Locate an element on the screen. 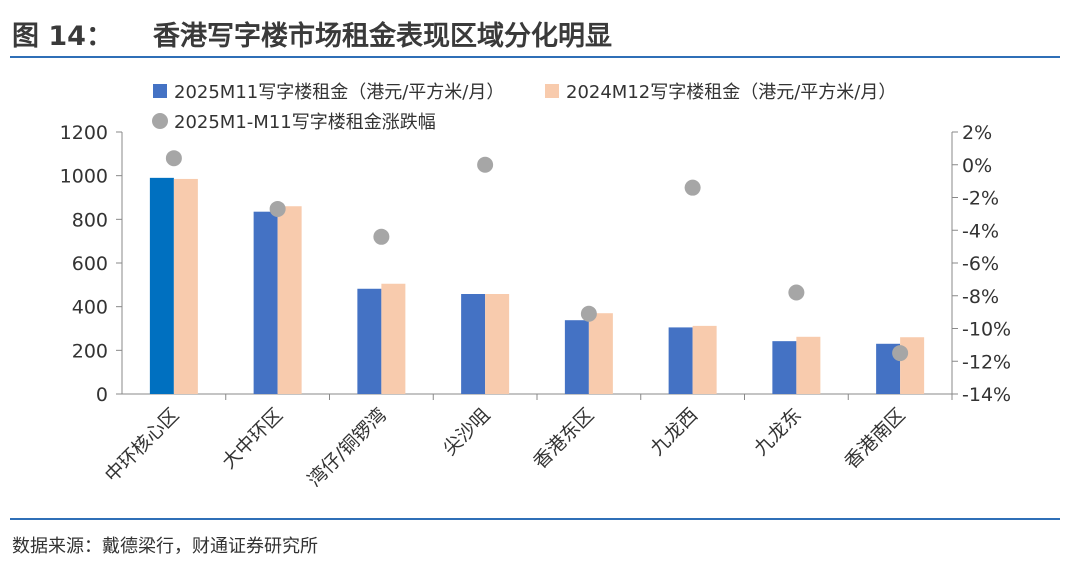  y-left-tick-label: 1200 is located at coordinates (84, 133).